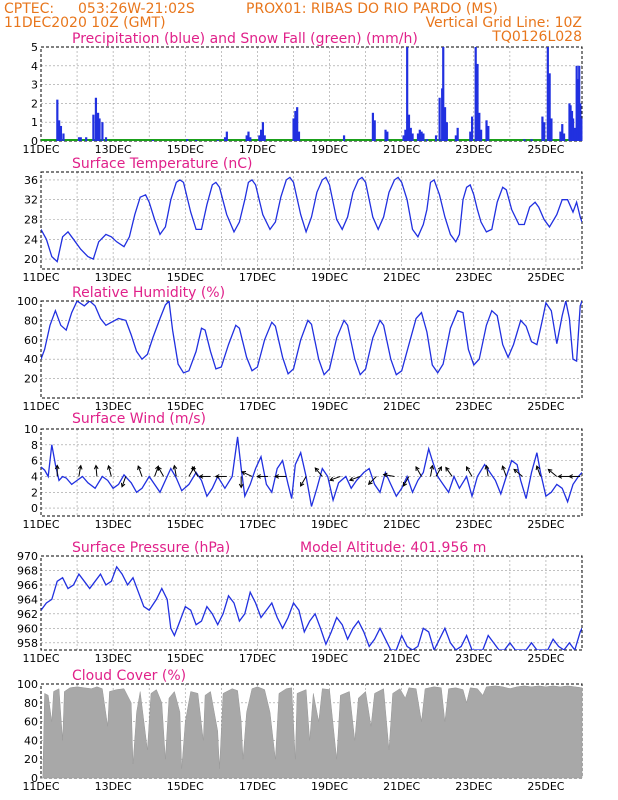 This screenshot has height=800, width=618. What do you see at coordinates (136, 9) in the screenshot?
I see `header-coords: 053:26W-21:02S` at bounding box center [136, 9].